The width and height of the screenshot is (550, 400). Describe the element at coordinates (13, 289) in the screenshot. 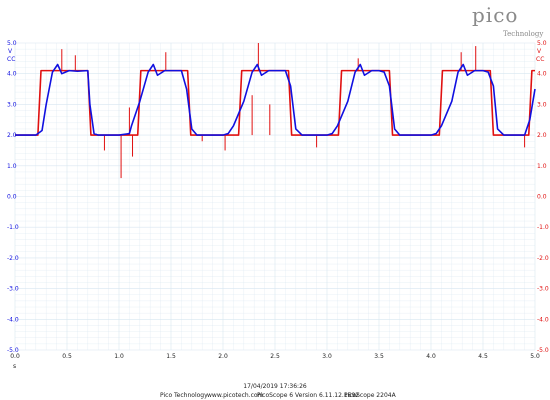

I see `left-y-tick-label: -3.0` at that location.